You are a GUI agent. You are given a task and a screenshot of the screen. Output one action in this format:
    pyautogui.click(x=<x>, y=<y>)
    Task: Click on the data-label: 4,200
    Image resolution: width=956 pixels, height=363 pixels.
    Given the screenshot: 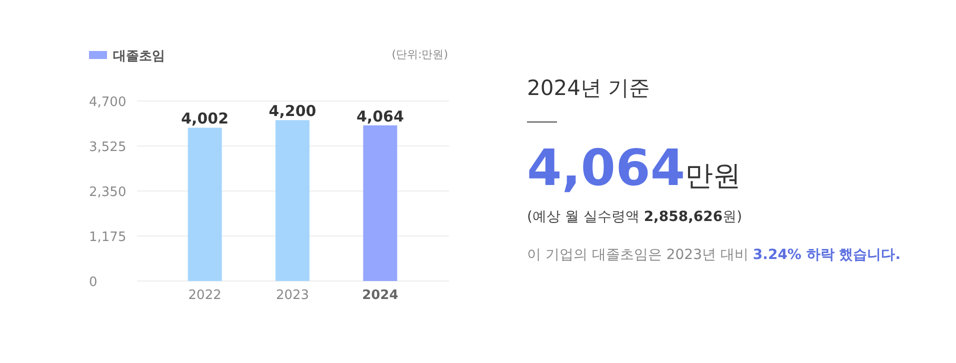 What is the action you would take?
    pyautogui.click(x=292, y=111)
    